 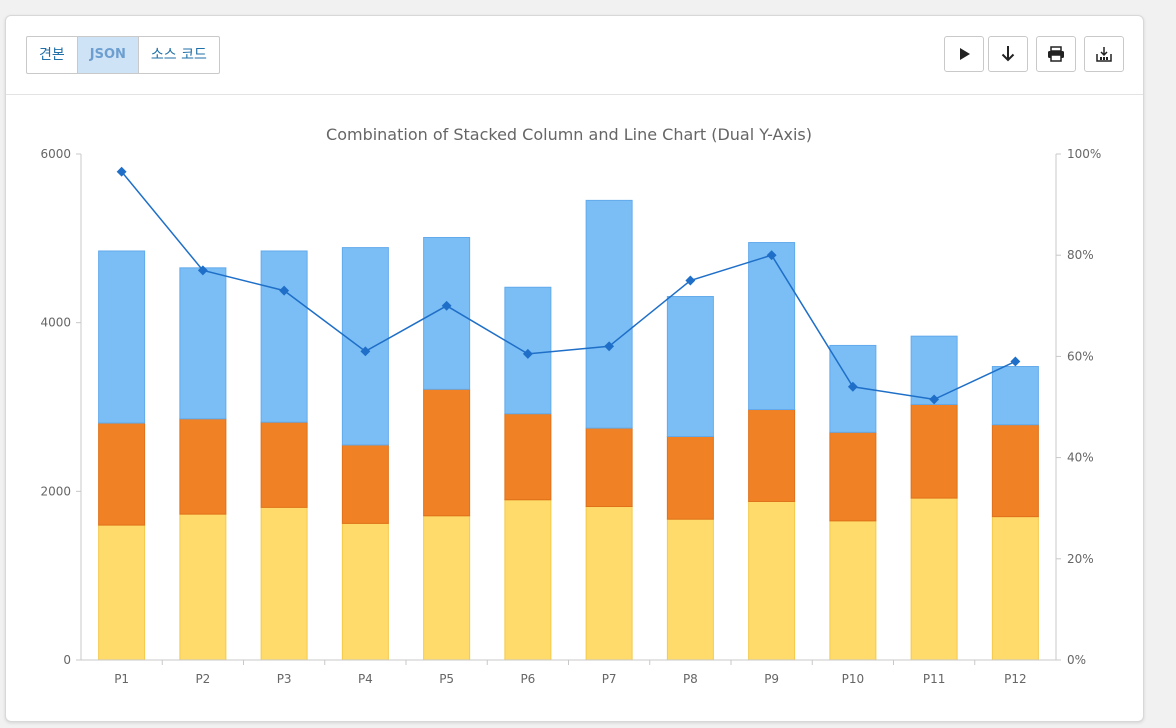 I want to click on bar-s3-p3, so click(x=284, y=336).